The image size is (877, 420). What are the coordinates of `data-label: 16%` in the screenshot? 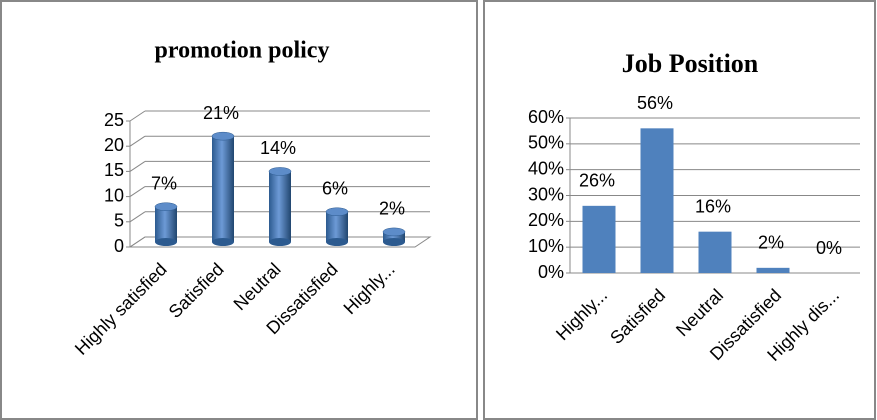 It's located at (713, 206).